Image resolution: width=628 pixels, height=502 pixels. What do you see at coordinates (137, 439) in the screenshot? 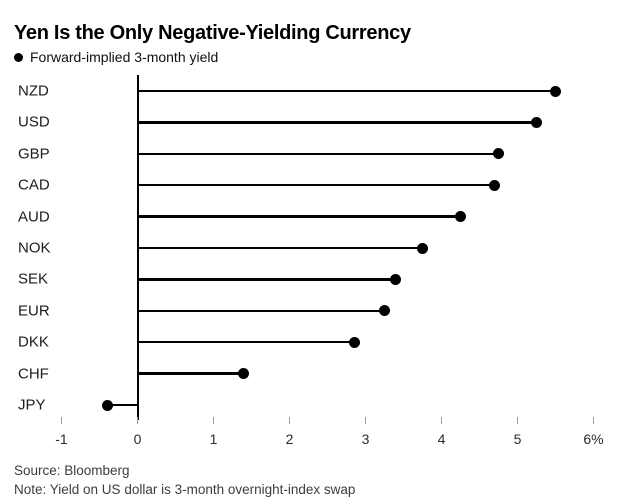
I see `x-axis-tick-label: 0` at bounding box center [137, 439].